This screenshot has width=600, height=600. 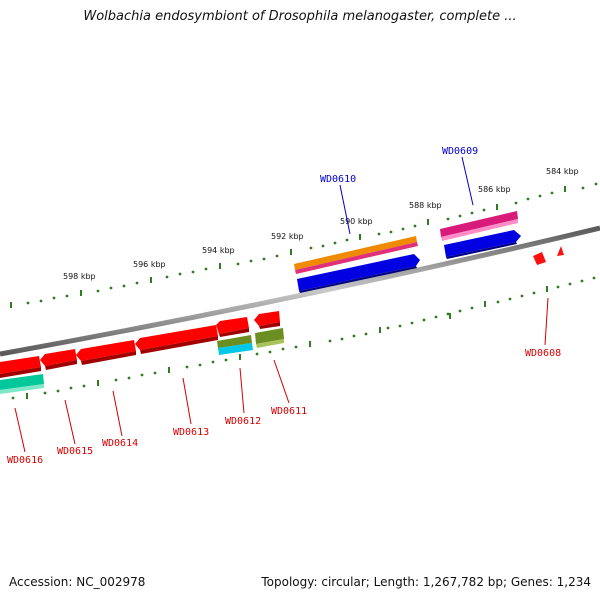 I want to click on kbp-label: 586 kbp, so click(x=494, y=189).